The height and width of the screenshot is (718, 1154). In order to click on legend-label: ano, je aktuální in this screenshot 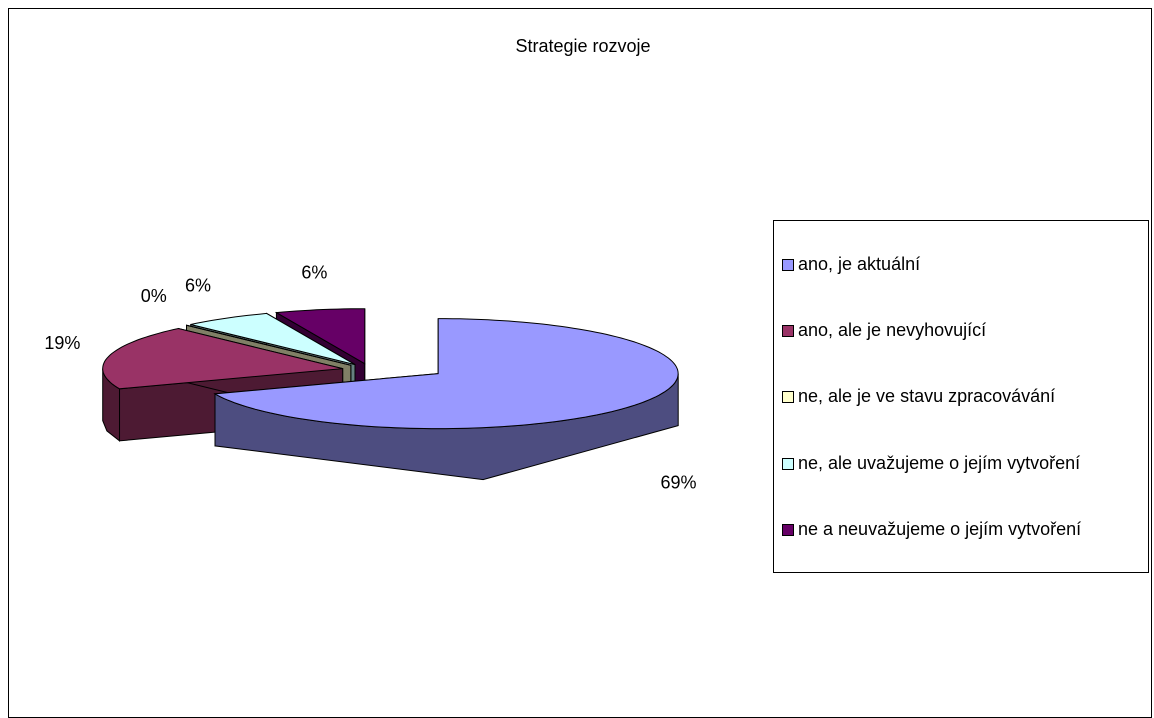, I will do `click(859, 264)`.